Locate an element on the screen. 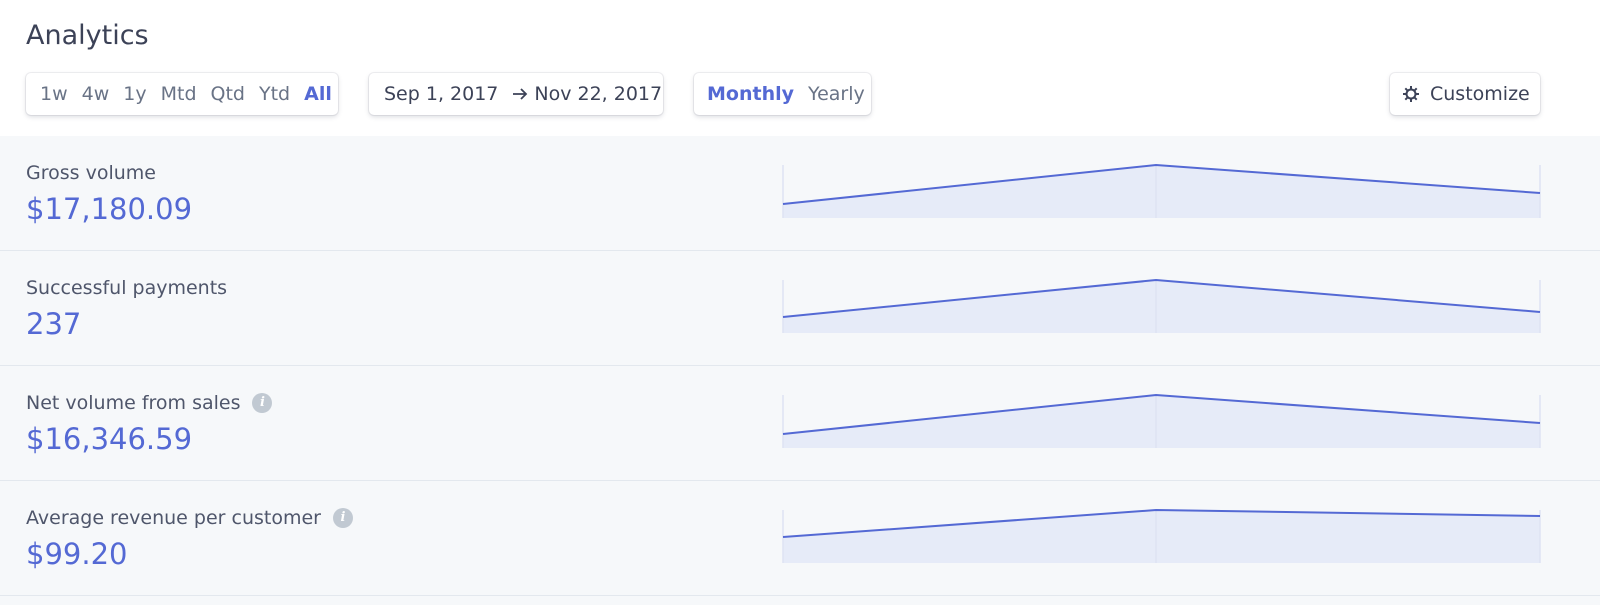  range-option: 1y is located at coordinates (135, 94).